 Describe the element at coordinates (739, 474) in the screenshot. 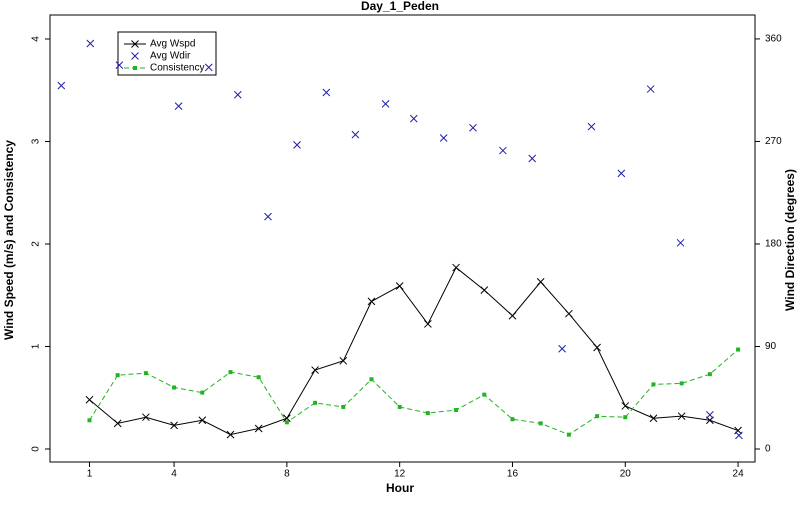

I see `x-tick-label: 24` at that location.